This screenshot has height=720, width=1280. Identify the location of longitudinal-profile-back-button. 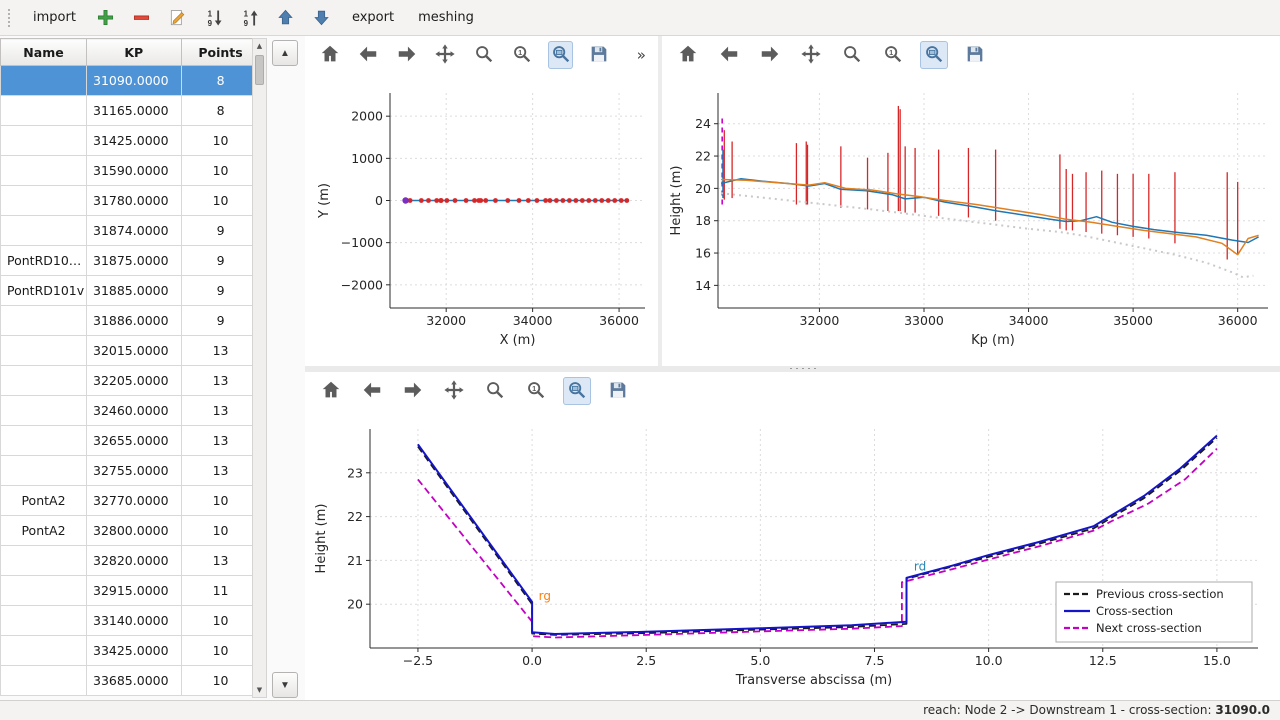
(729, 55).